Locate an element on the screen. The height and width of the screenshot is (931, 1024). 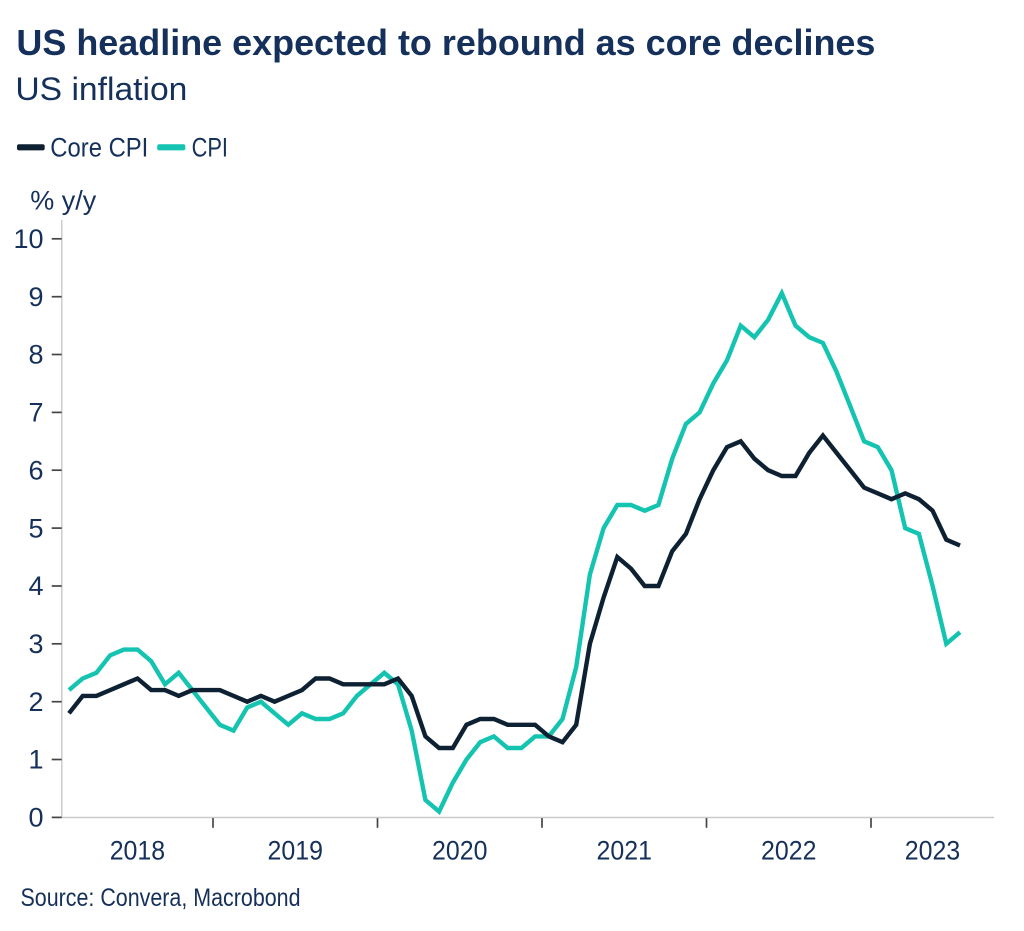
svg-text: 2020 is located at coordinates (459, 851).